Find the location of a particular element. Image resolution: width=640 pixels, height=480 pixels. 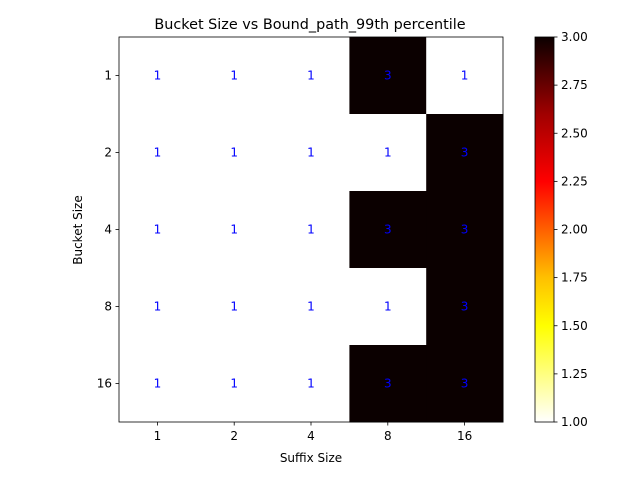

colorbar-tick-label: 2.00 is located at coordinates (574, 230).